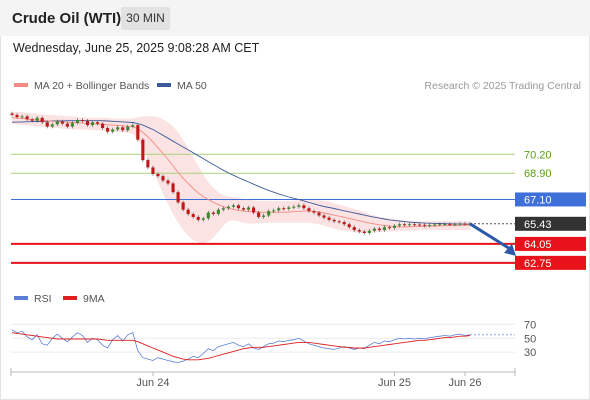 This screenshot has height=400, width=590. What do you see at coordinates (152, 383) in the screenshot?
I see `x-tick-label: Jun 24` at bounding box center [152, 383].